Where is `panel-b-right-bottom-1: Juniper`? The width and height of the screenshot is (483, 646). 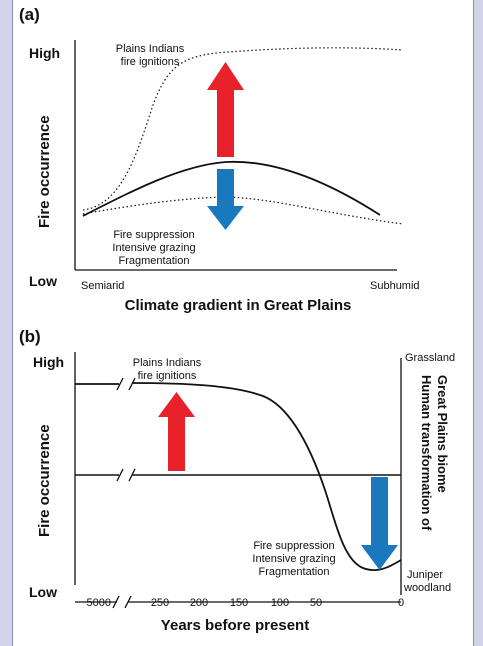
panel-b-right-bottom-1: Juniper is located at coordinates (425, 575).